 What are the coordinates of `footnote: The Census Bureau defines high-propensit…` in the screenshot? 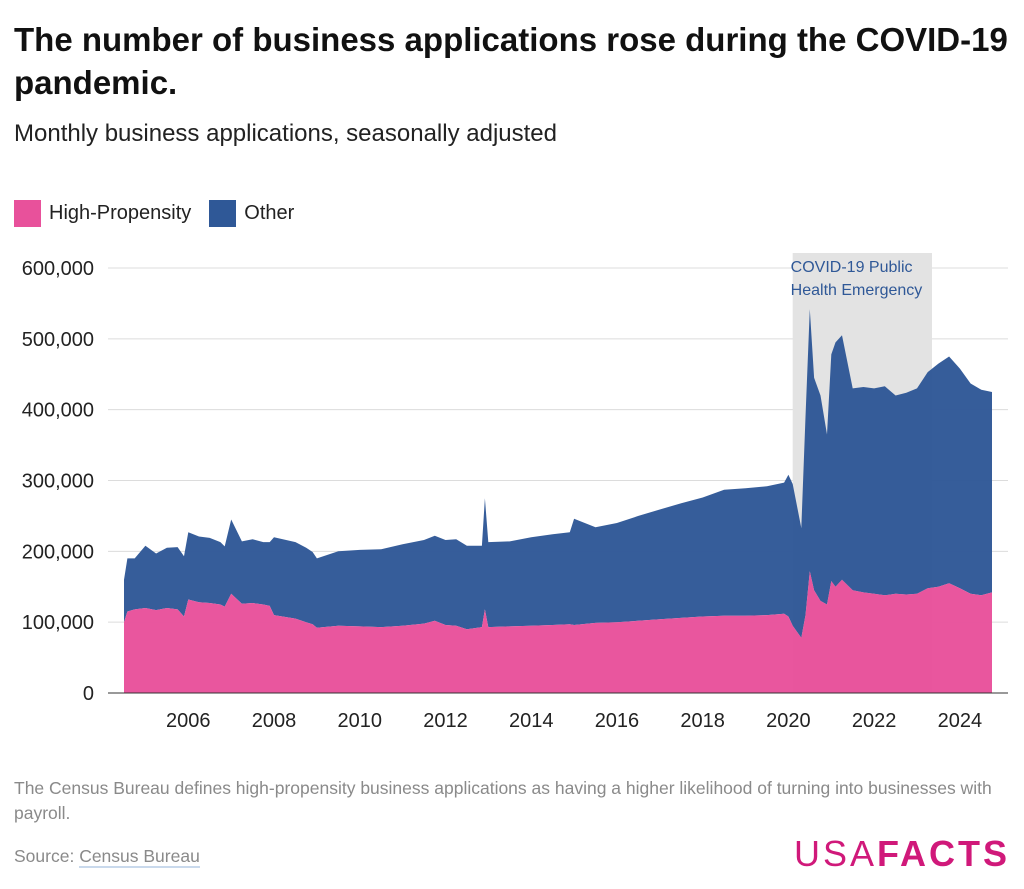 It's located at (503, 800).